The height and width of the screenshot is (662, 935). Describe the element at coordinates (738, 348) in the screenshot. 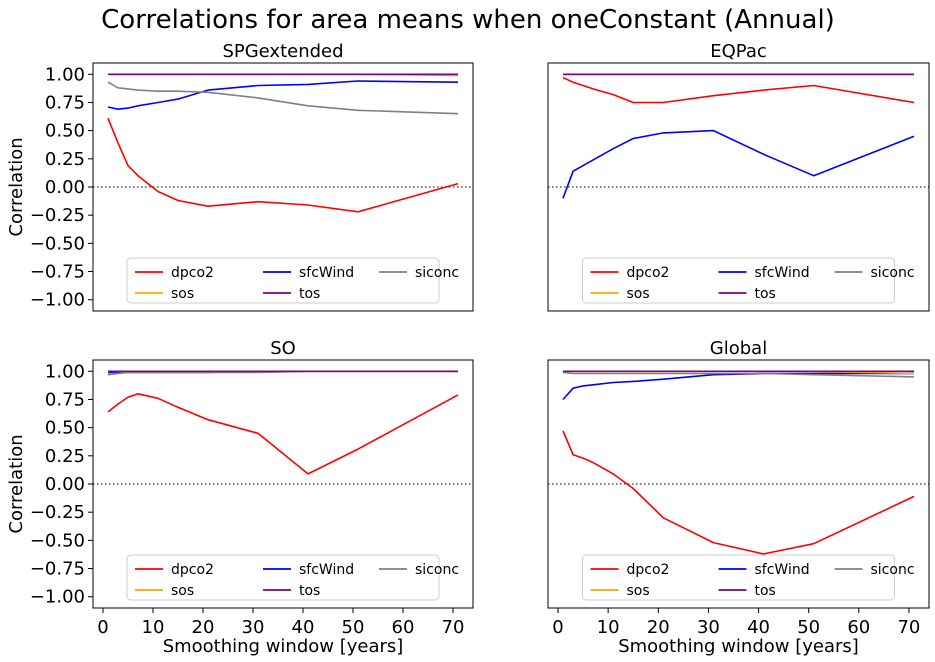

I see `panel-title: Global` at that location.